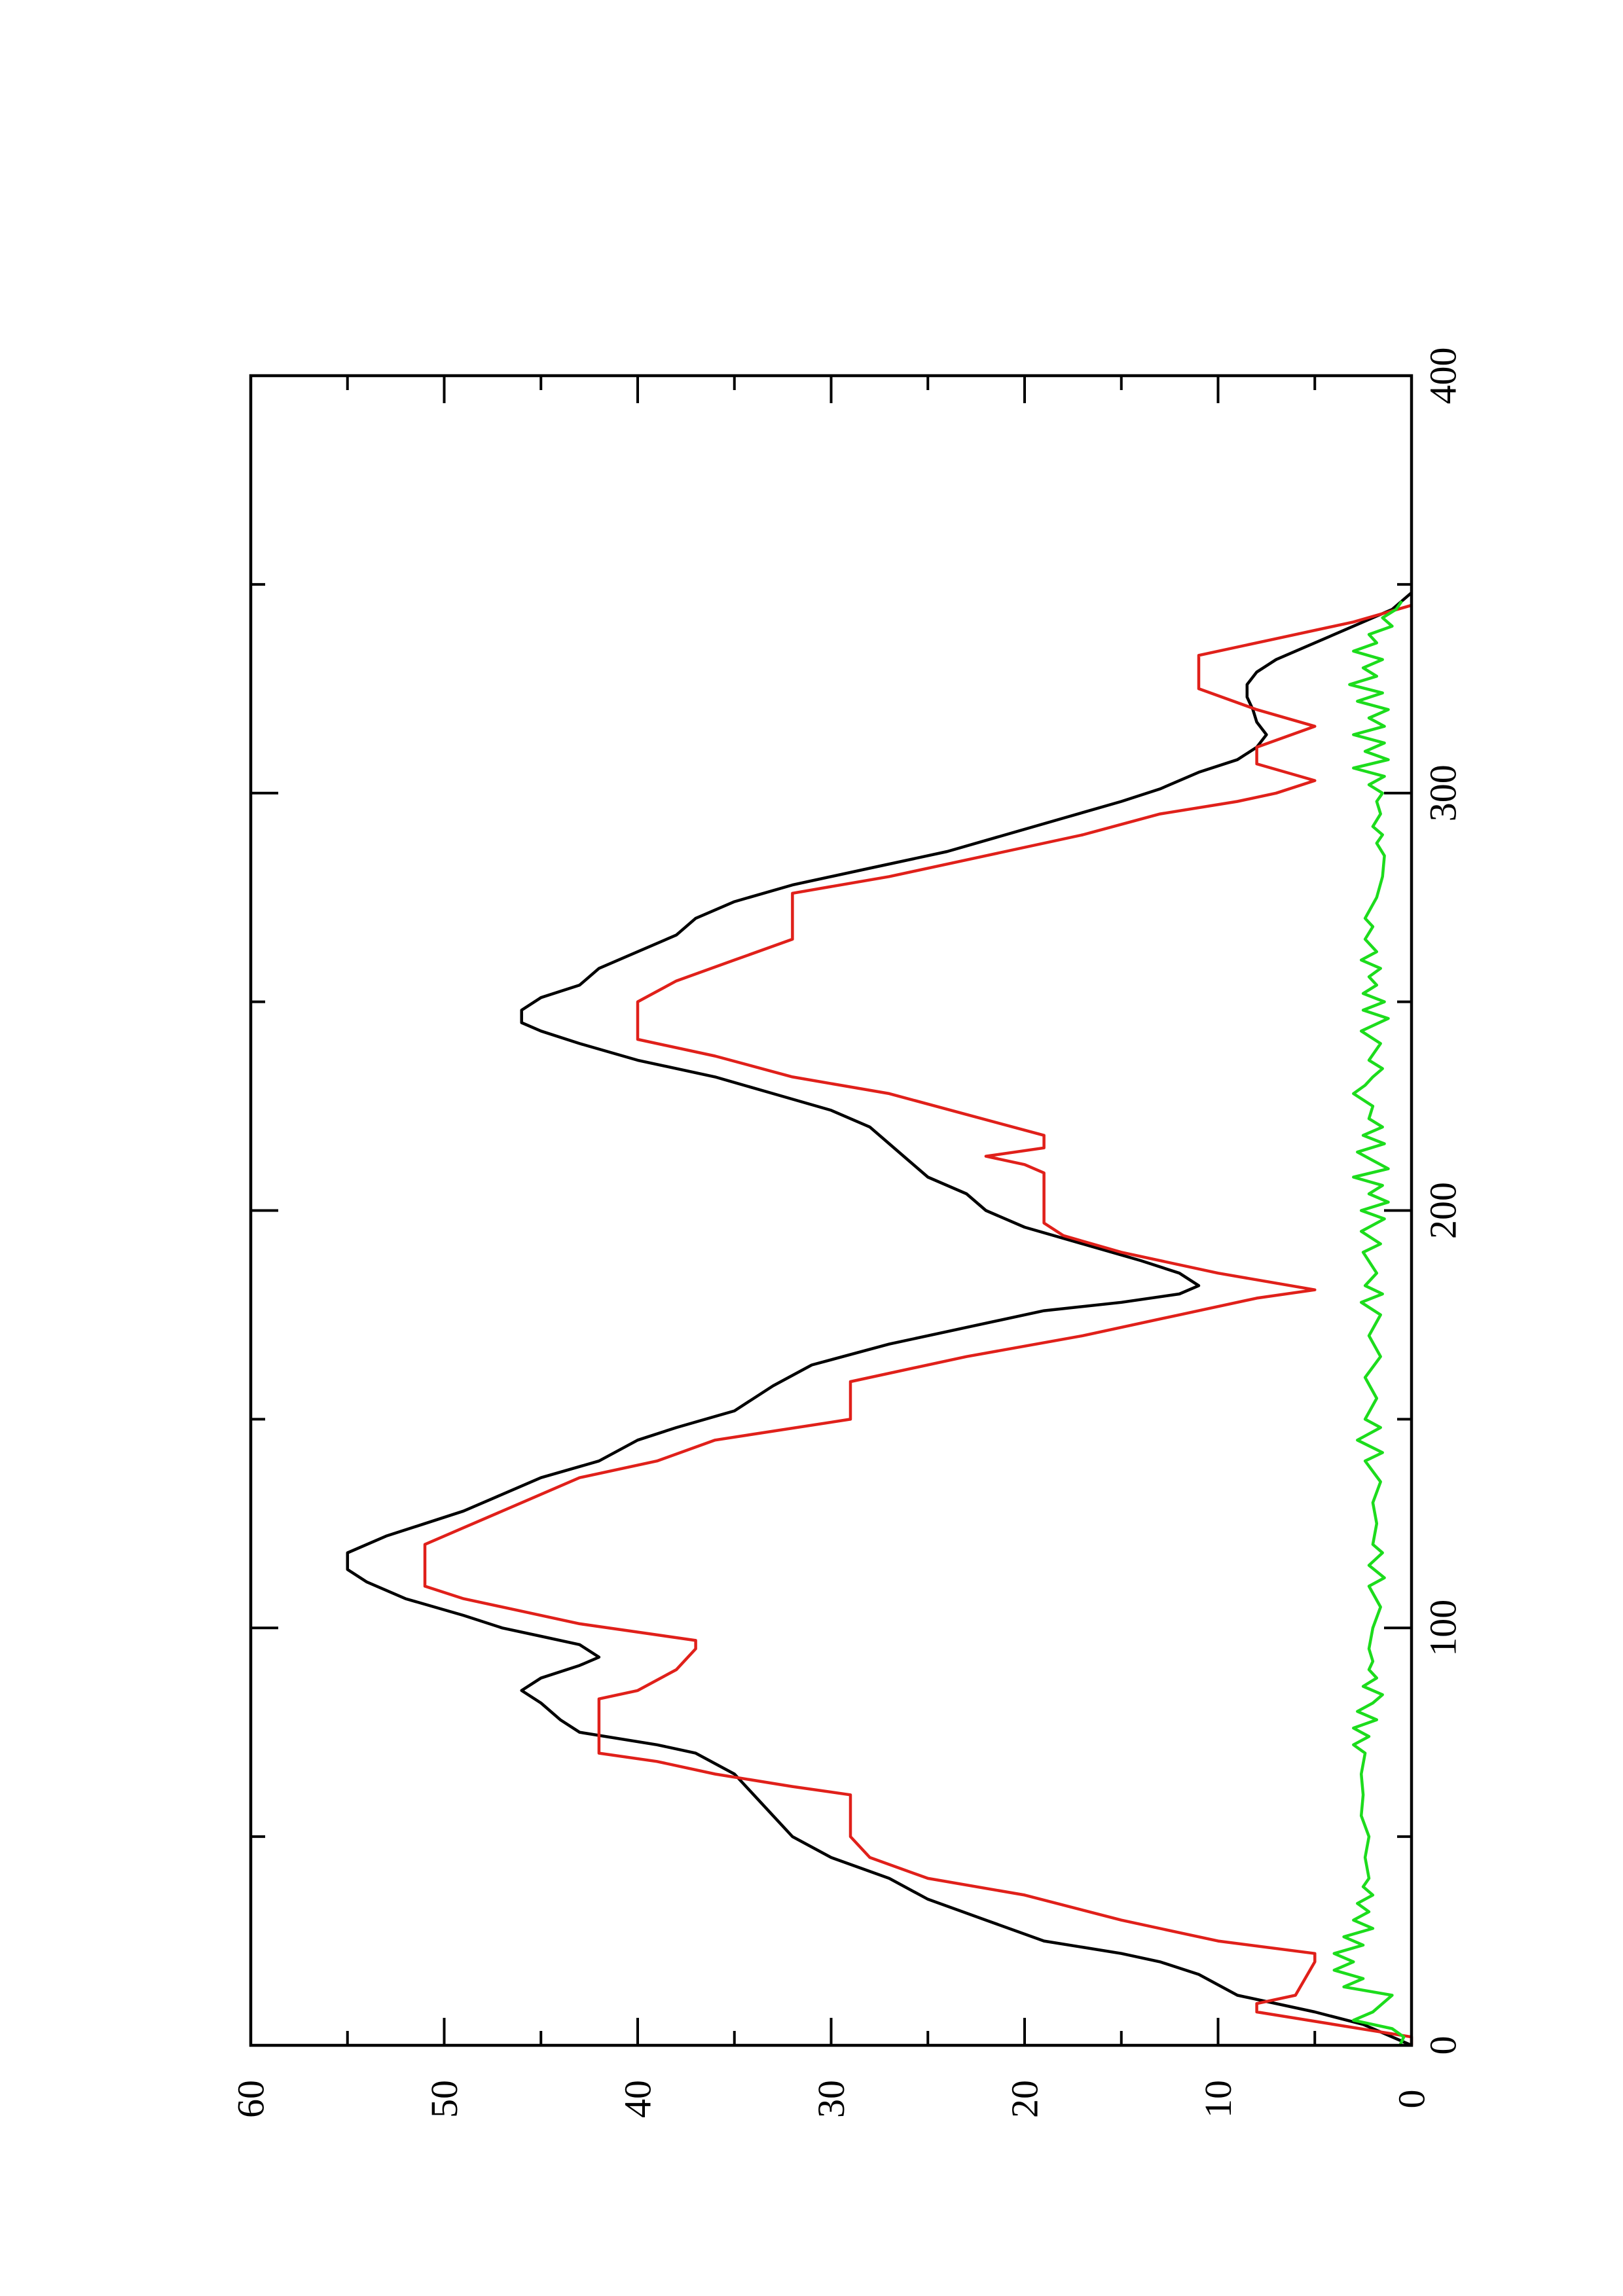 This screenshot has height=2296, width=1623. What do you see at coordinates (638, 2099) in the screenshot?
I see `y-tick-label: 40` at bounding box center [638, 2099].